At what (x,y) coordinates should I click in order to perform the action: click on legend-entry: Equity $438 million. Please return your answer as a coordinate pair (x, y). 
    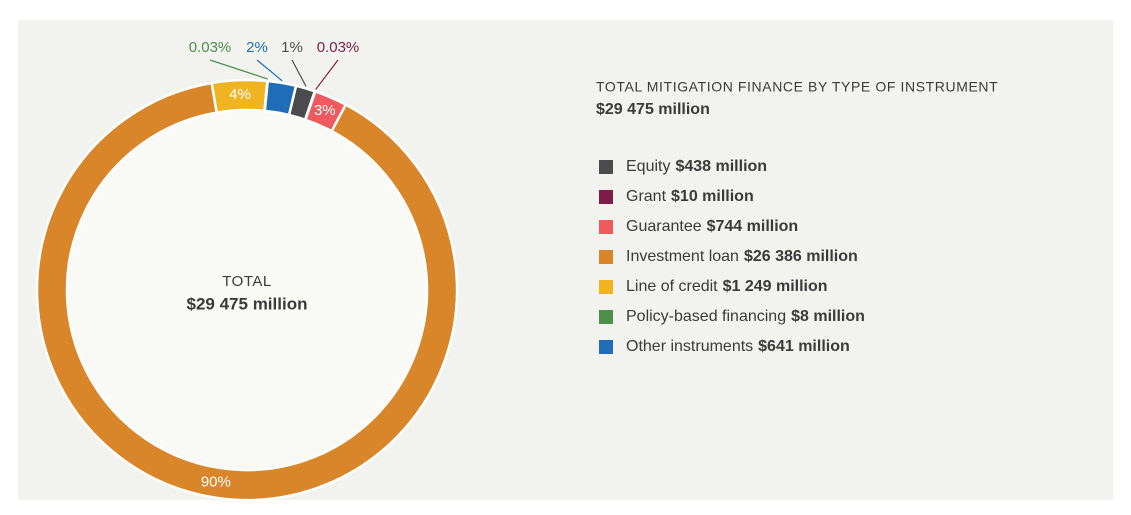
    Looking at the image, I should click on (696, 166).